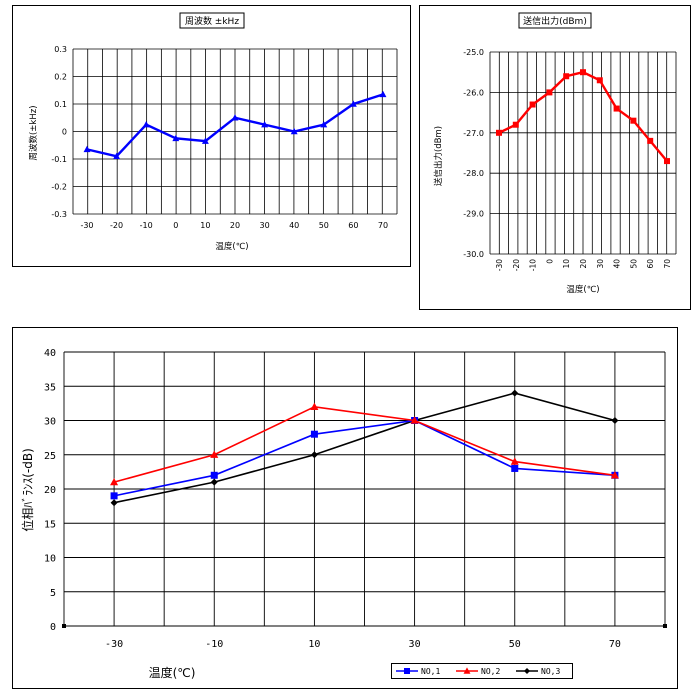 The height and width of the screenshot is (693, 697). What do you see at coordinates (473, 52) in the screenshot?
I see `y-tick-label: -25.0` at bounding box center [473, 52].